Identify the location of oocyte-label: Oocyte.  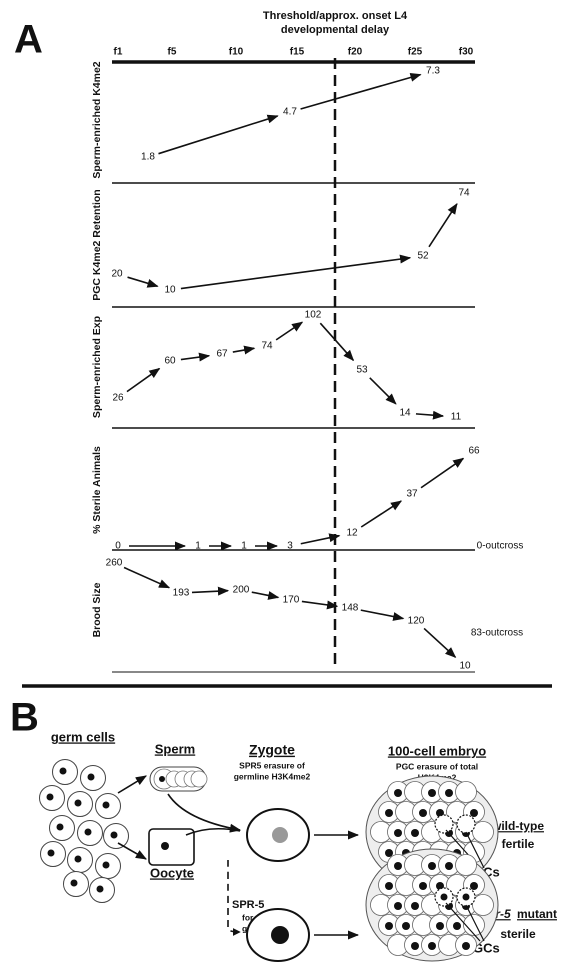
(172, 872).